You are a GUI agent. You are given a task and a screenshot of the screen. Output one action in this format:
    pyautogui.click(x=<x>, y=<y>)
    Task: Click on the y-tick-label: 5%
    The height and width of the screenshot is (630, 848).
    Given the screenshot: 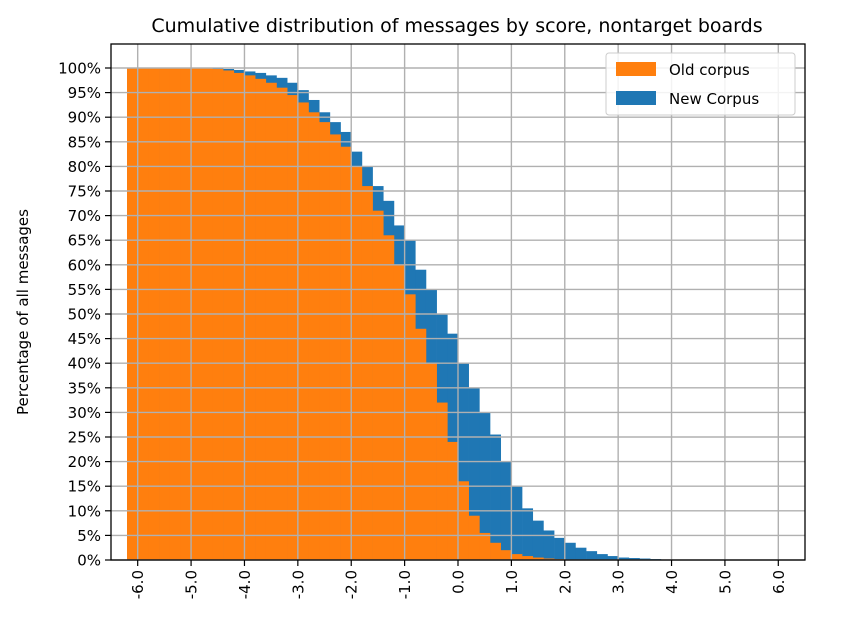 What is the action you would take?
    pyautogui.click(x=89, y=536)
    